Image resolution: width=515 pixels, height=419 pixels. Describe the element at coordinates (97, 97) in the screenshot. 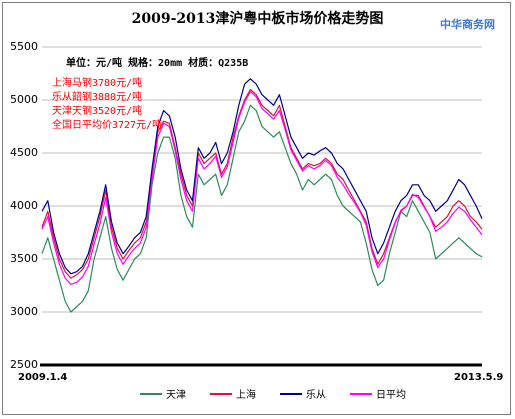

I see `annotation-lecong: 乐从韶钢3880元/吨` at that location.